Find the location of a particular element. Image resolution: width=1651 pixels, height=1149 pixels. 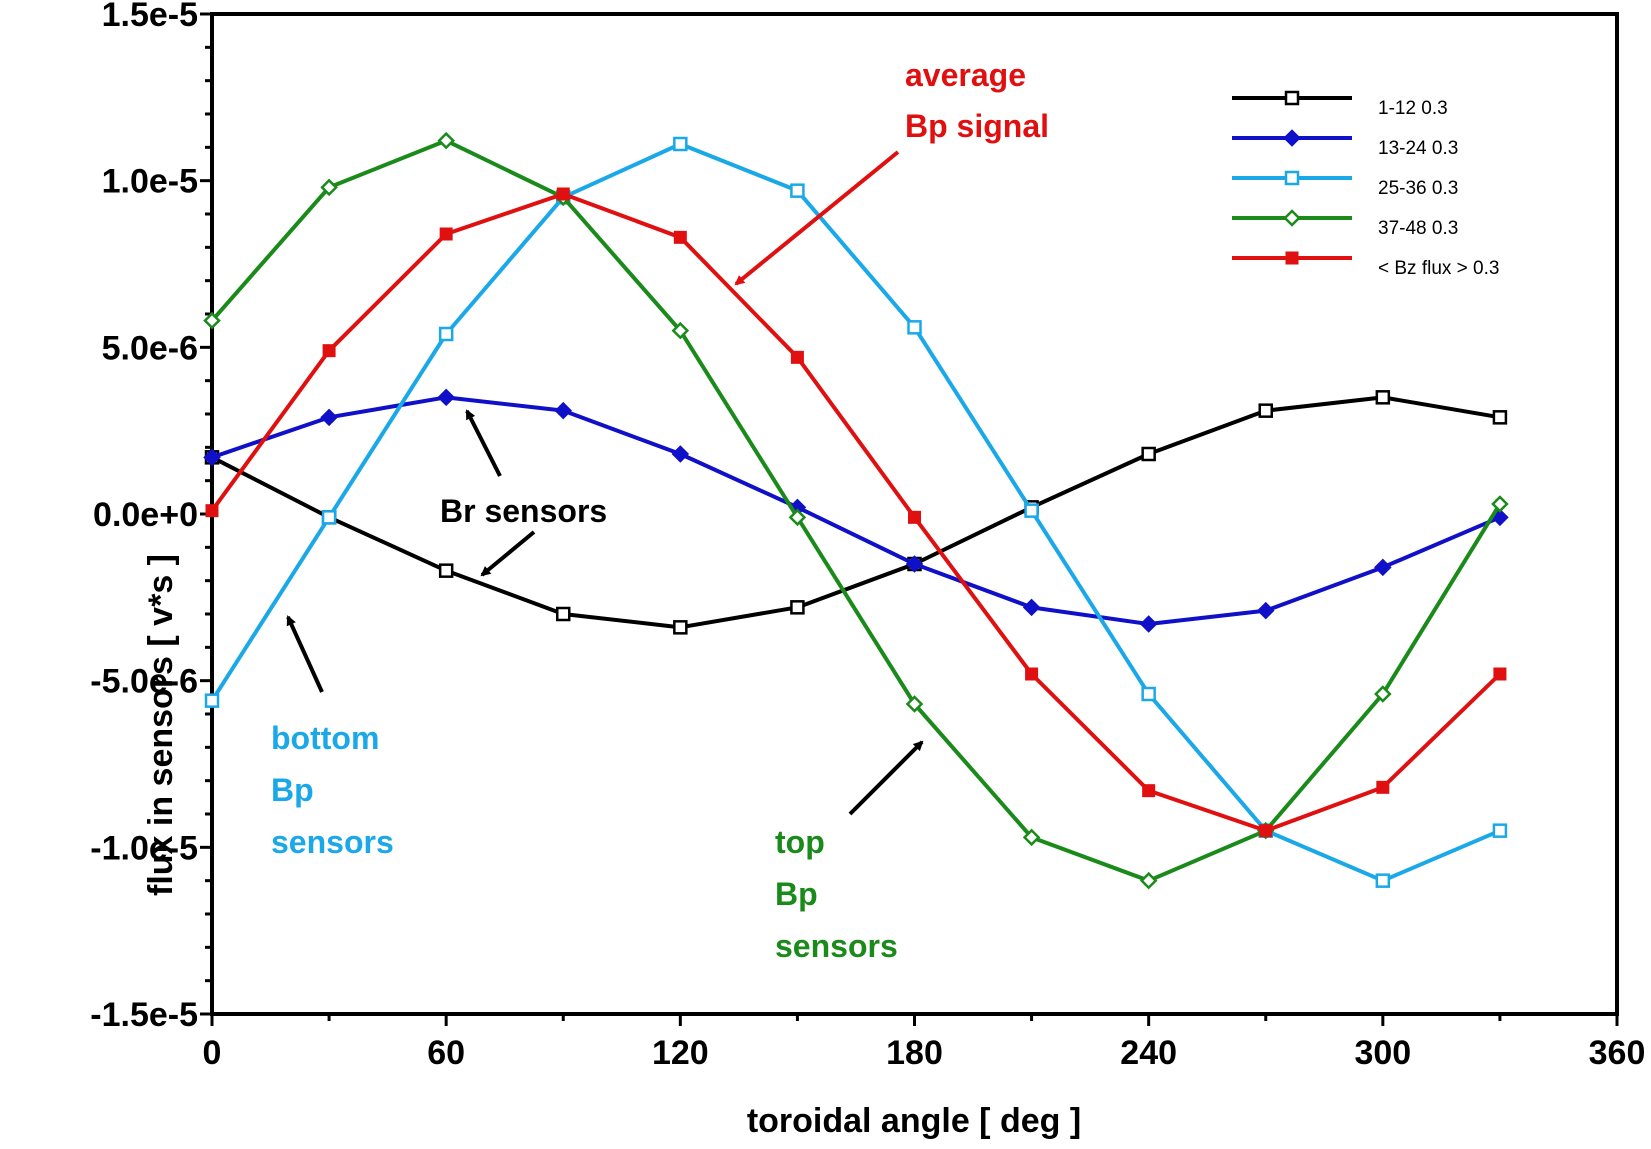

annotation-arrow-up is located at coordinates (483, 443).